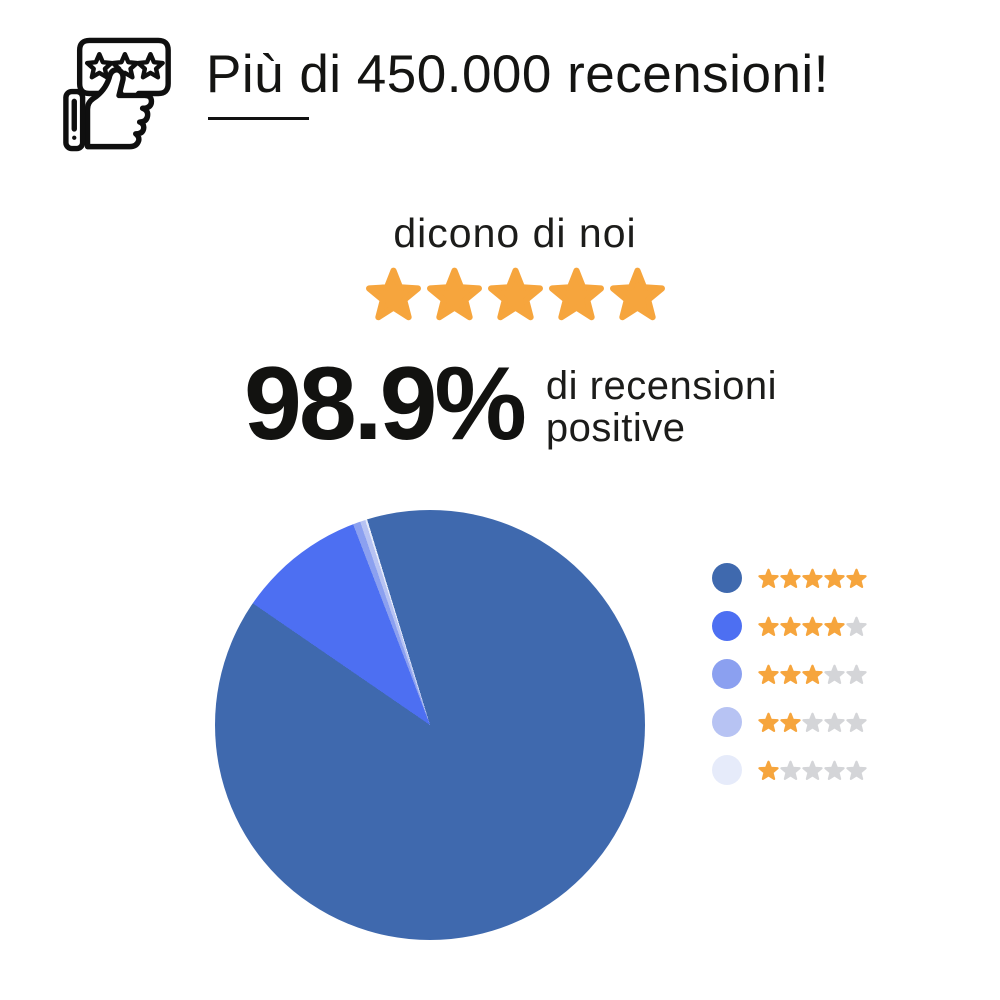  I want to click on legend-row-5-star, so click(790, 578).